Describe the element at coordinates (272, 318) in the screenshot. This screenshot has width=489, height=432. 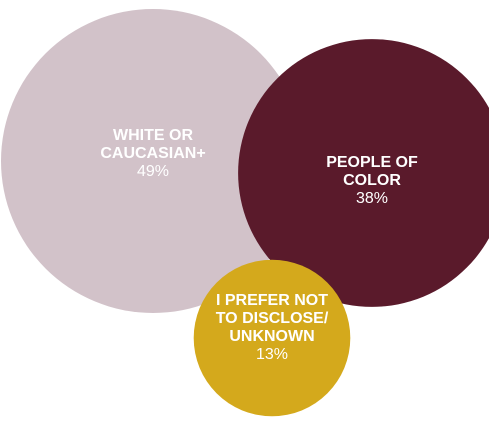
I see `bubble-prefer-not-to-disclose-label-line-2: TO DISCLOSE/` at that location.